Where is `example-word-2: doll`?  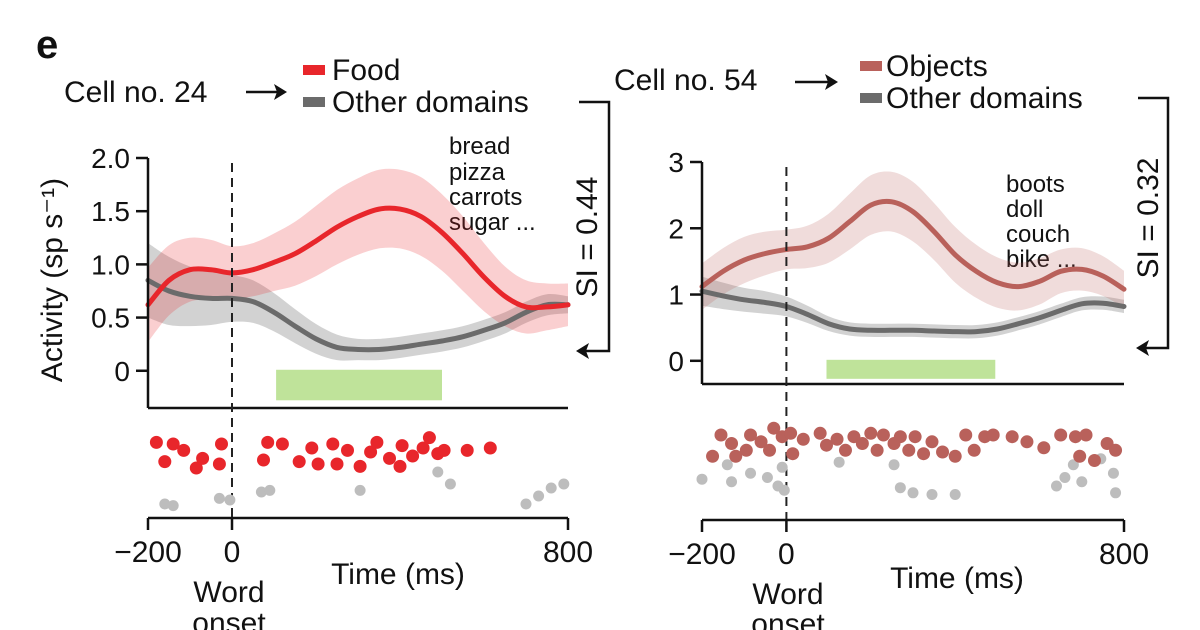
example-word-2: doll is located at coordinates (1024, 209).